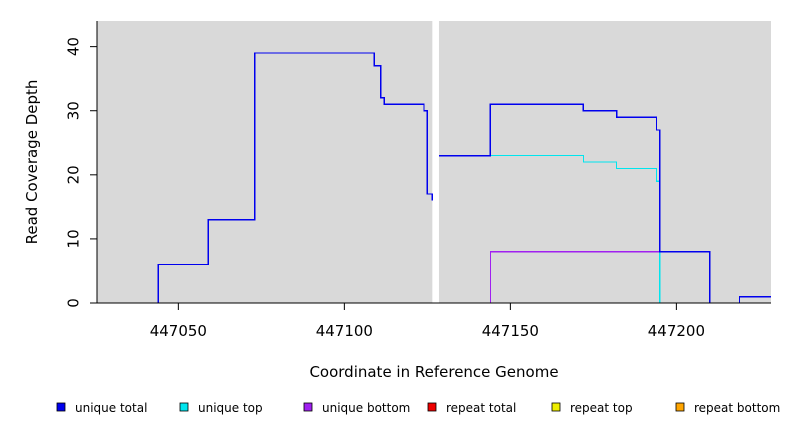 Image resolution: width=792 pixels, height=432 pixels. Describe the element at coordinates (74, 174) in the screenshot. I see `y-tick-label: 20` at that location.